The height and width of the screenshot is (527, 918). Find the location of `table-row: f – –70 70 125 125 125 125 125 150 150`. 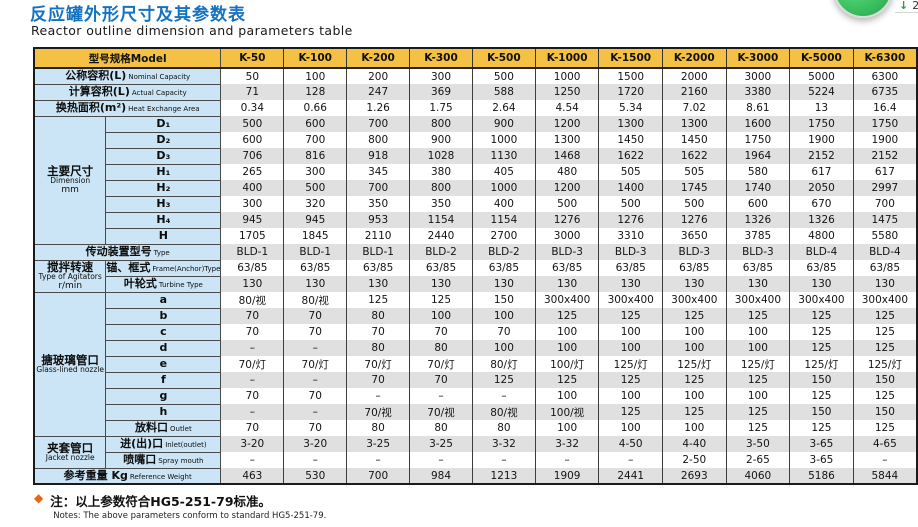

table-row: f – –70 70 125 125 125 125 125 150 150 is located at coordinates (475, 380).